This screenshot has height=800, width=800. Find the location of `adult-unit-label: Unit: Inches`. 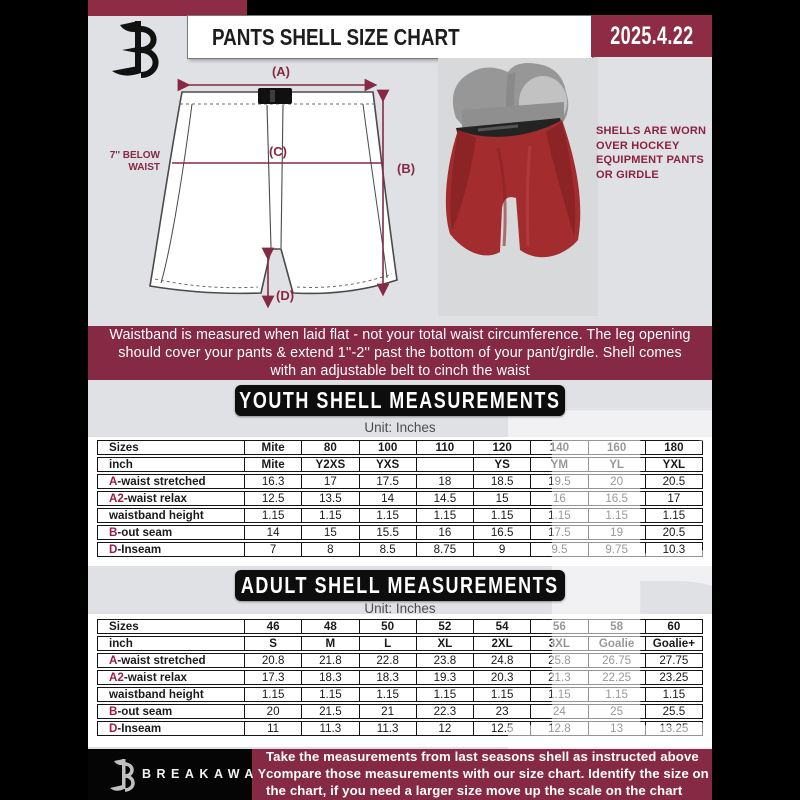

adult-unit-label: Unit: Inches is located at coordinates (400, 608).